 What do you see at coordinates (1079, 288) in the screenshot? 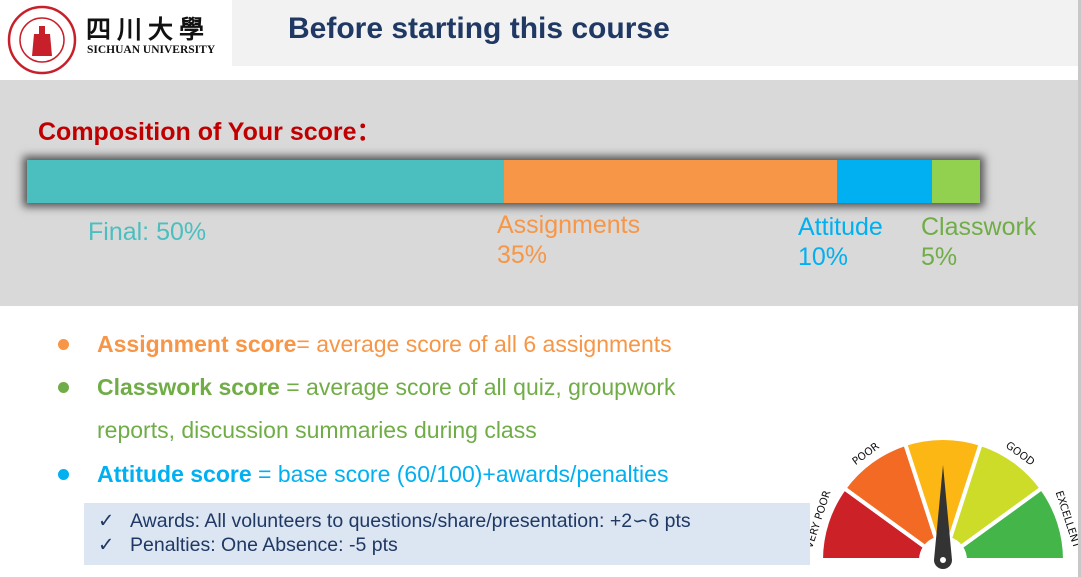
I see `right-border` at bounding box center [1079, 288].